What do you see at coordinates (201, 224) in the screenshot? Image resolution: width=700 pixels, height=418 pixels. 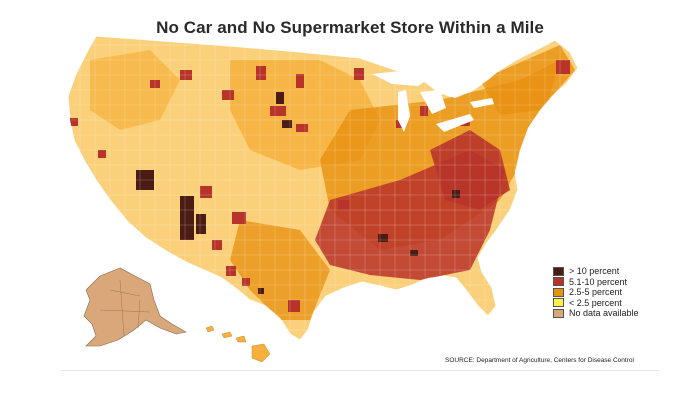 I see `hotspot-navajo-east` at bounding box center [201, 224].